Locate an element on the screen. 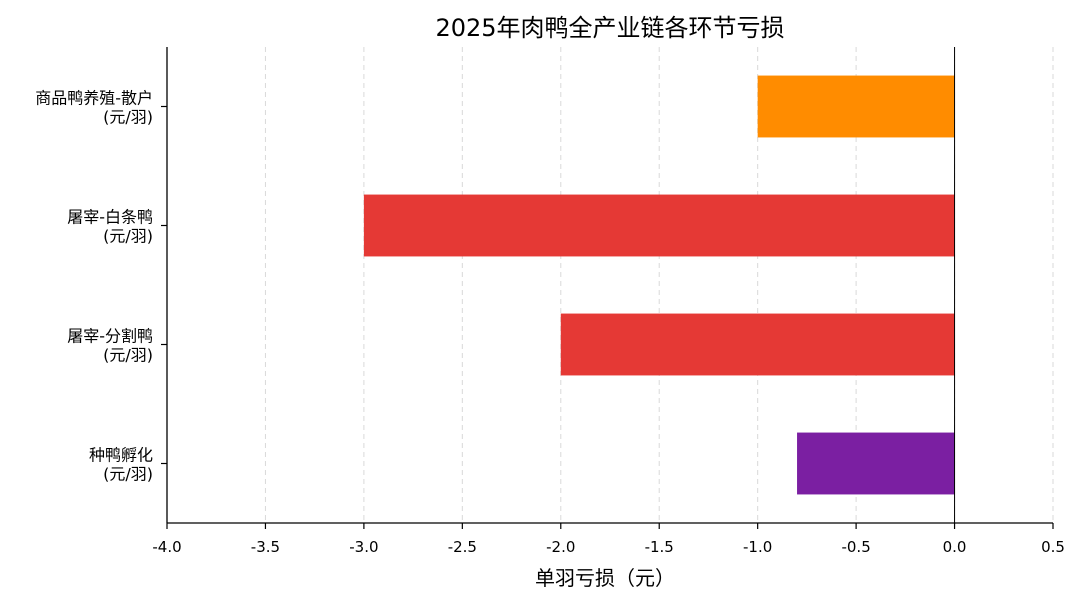  x-tick-label: -1.0 is located at coordinates (757, 547).